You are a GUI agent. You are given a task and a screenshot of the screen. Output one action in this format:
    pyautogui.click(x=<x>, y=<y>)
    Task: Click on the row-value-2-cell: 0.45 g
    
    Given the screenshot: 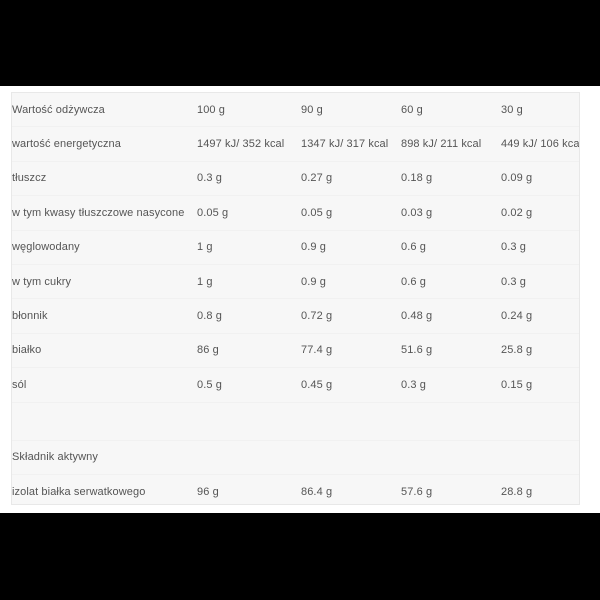 What is the action you would take?
    pyautogui.click(x=351, y=385)
    